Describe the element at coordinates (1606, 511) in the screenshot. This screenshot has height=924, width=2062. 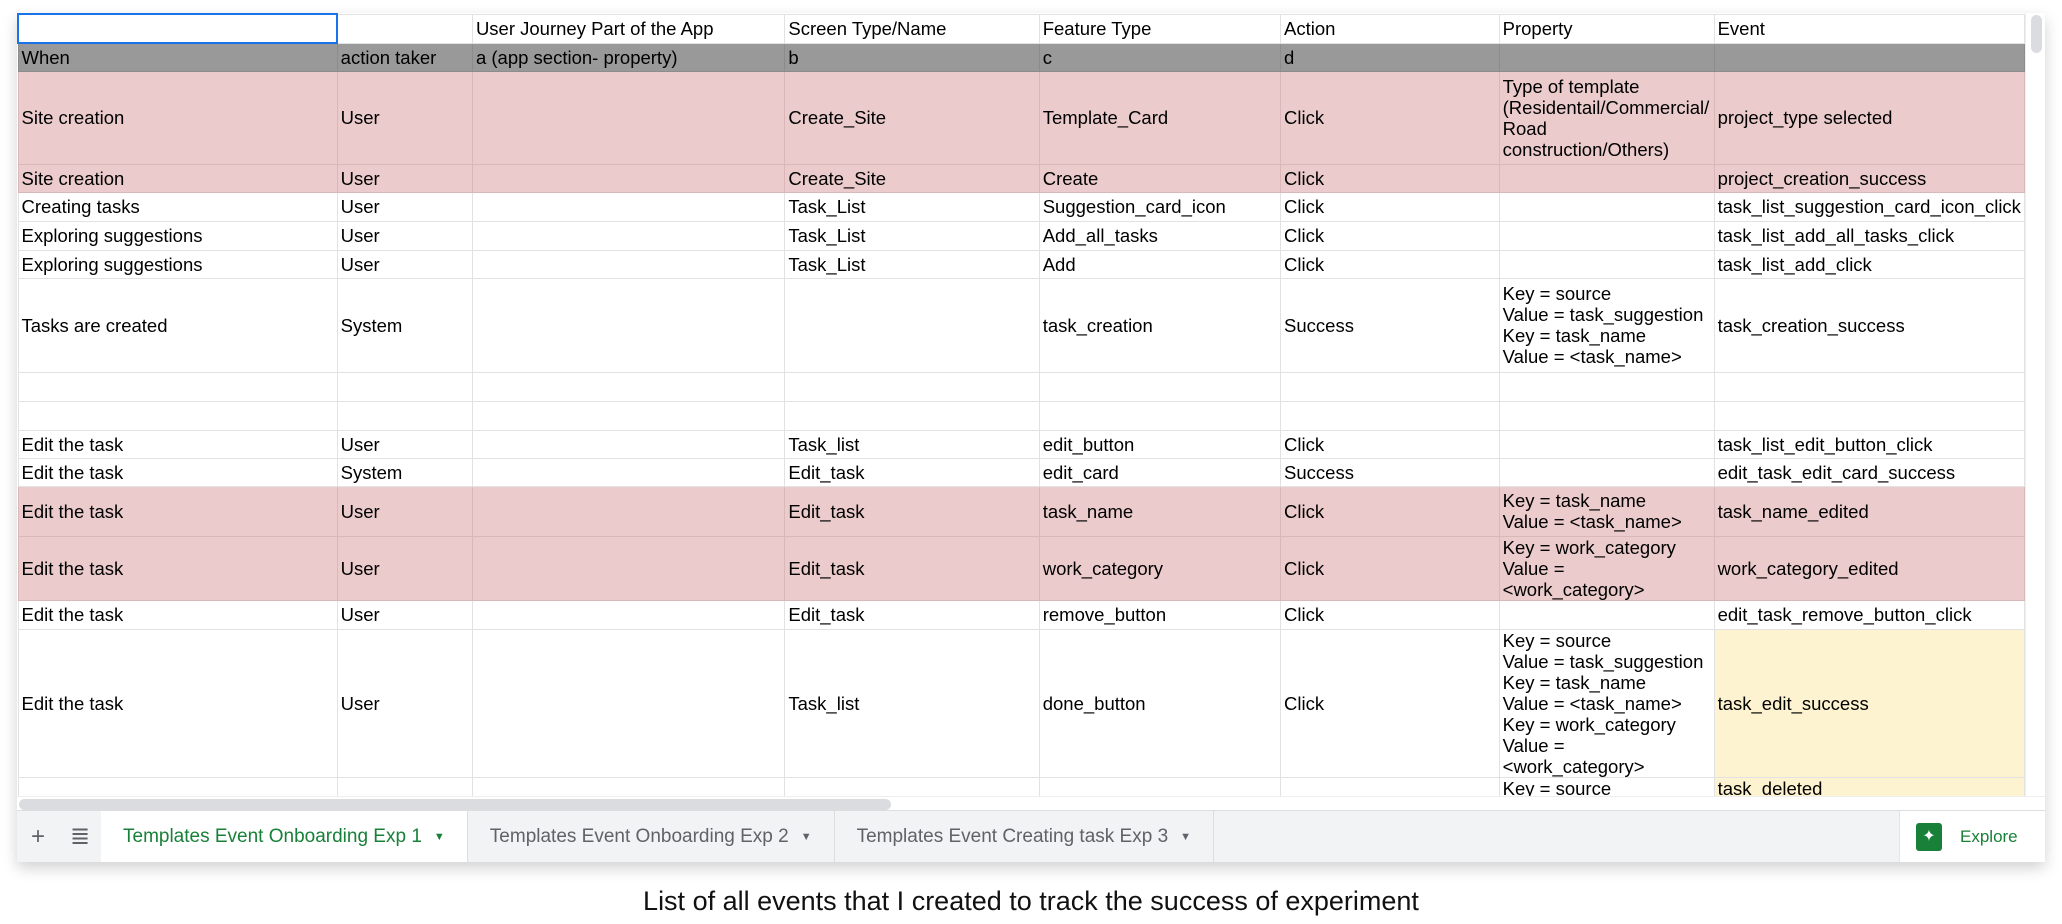
I see `cell-property: Key = task_name Value = <task_name>` at that location.